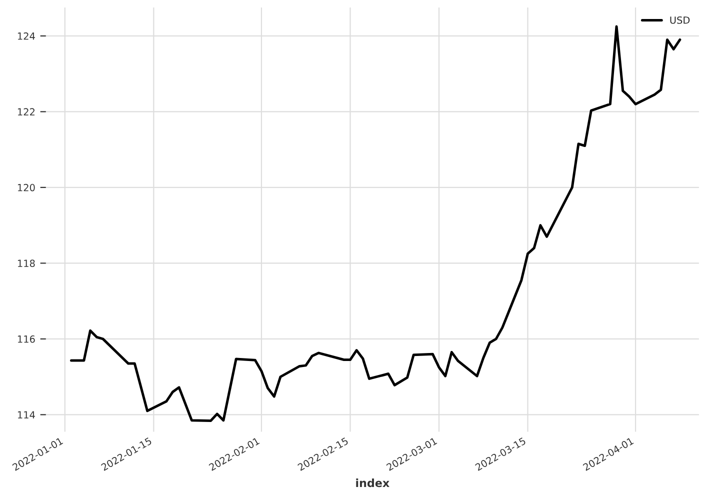 This screenshot has width=706, height=502. Describe the element at coordinates (373, 483) in the screenshot. I see `x-axis-title: index` at that location.